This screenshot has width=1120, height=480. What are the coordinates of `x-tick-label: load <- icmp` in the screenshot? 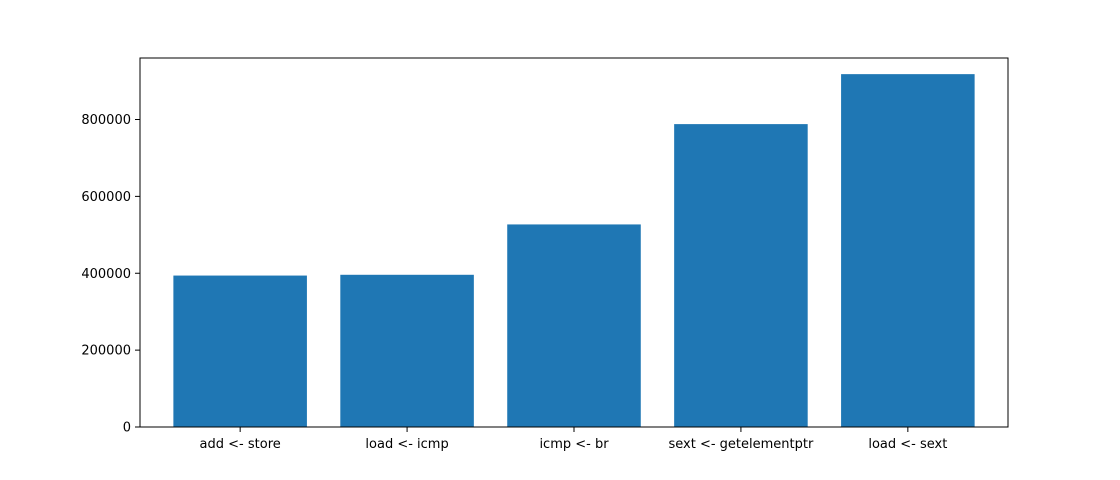 It's located at (406, 444).